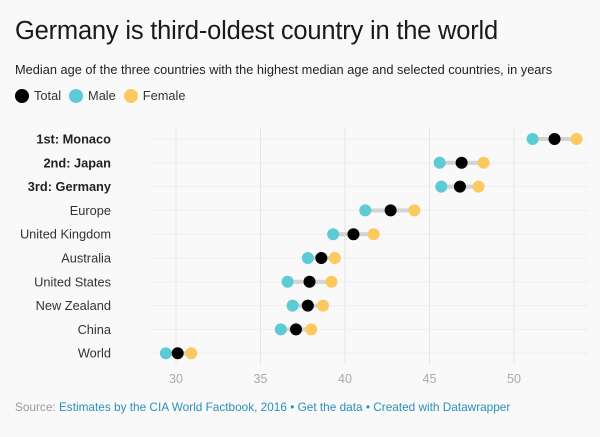 The width and height of the screenshot is (600, 437). I want to click on legend-swatch-male, so click(76, 95).